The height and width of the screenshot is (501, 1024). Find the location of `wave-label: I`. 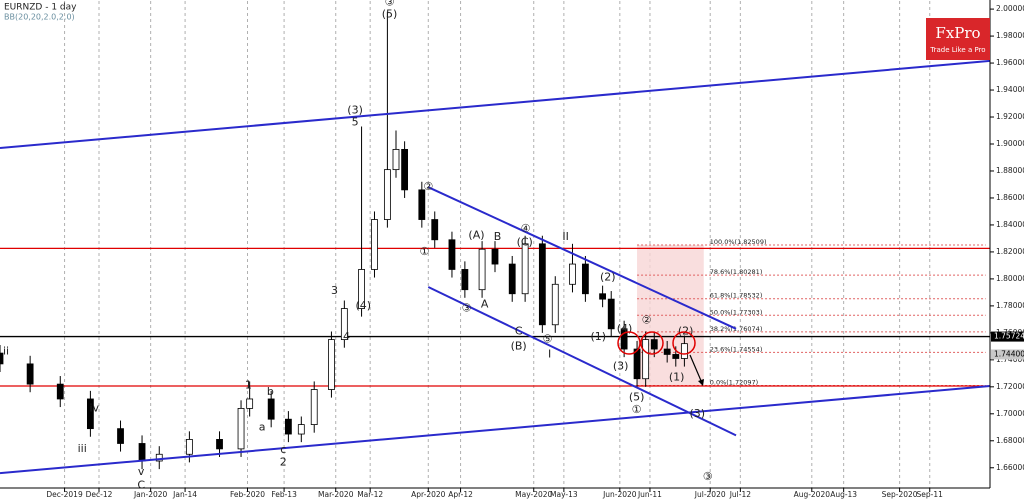

wave-label: I is located at coordinates (549, 353).